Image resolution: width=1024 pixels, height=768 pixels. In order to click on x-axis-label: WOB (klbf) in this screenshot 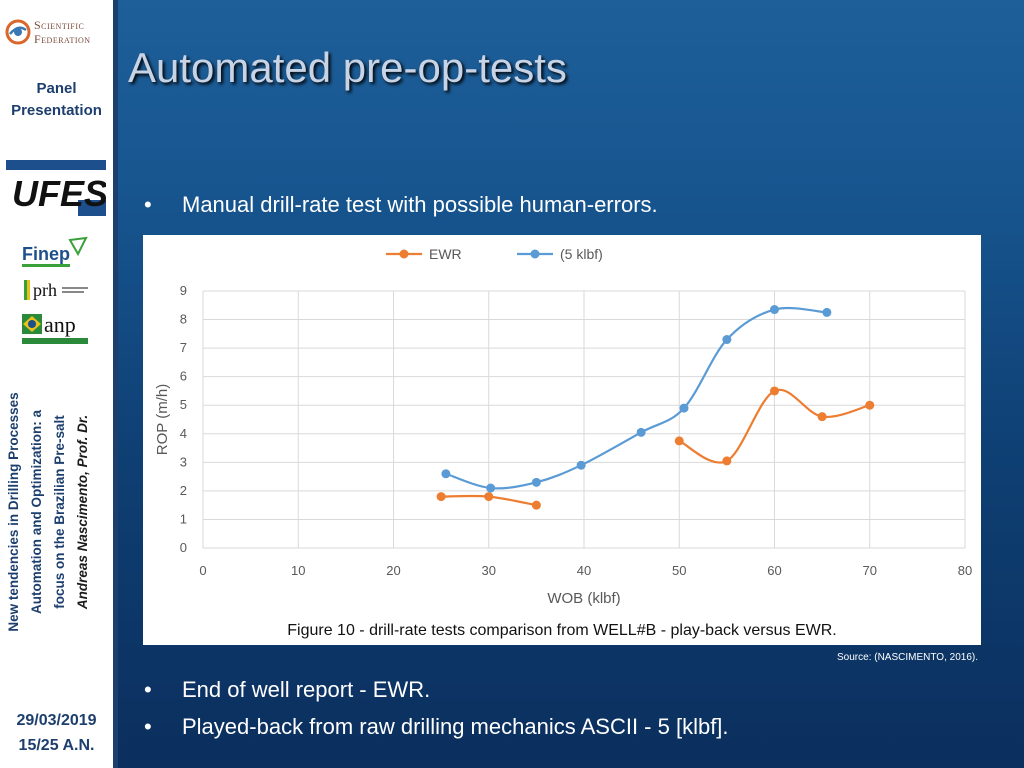, I will do `click(583, 598)`.